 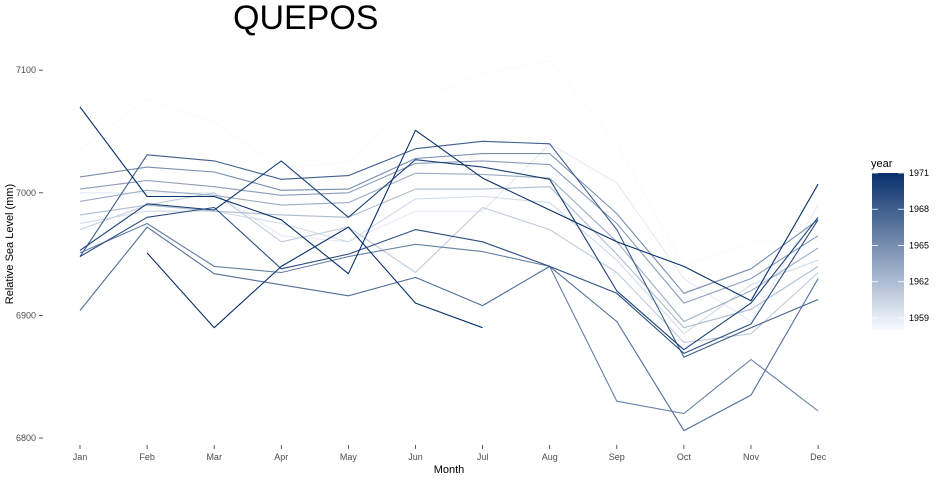 What do you see at coordinates (349, 457) in the screenshot?
I see `x-tick-label: May` at bounding box center [349, 457].